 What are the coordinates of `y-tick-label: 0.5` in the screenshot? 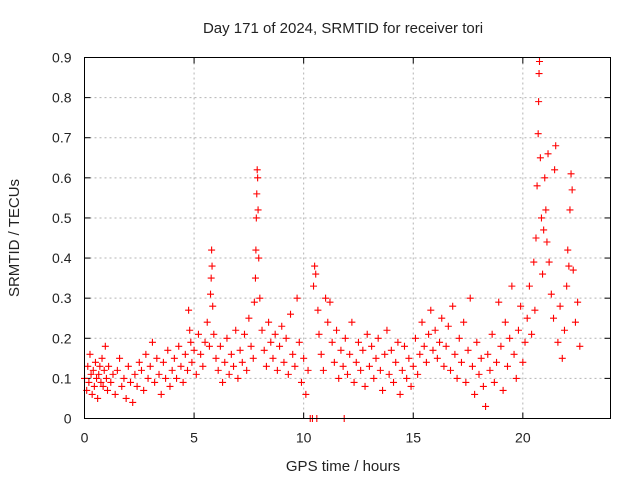 It's located at (62, 218).